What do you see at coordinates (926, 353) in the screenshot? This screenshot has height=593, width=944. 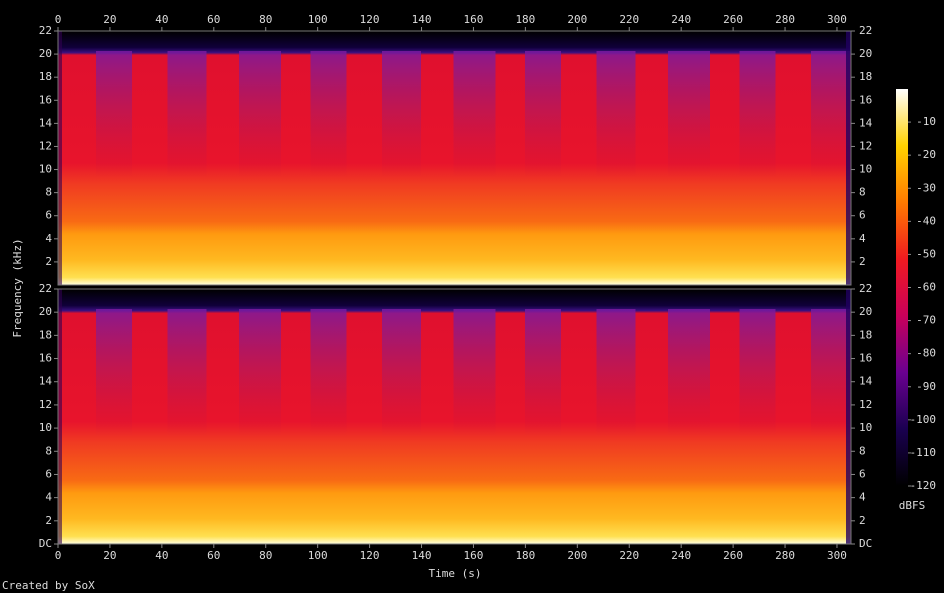 I see `colorbar-tick-label: -80` at bounding box center [926, 353].